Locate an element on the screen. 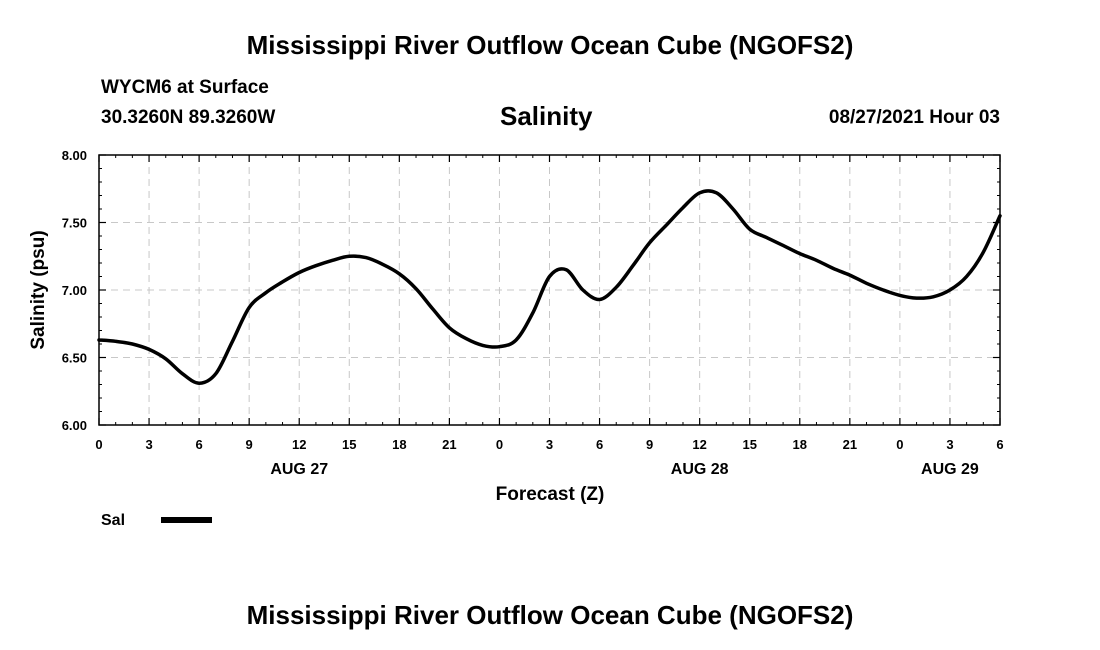 The height and width of the screenshot is (650, 1100). date-label: AUG 29 is located at coordinates (950, 469).